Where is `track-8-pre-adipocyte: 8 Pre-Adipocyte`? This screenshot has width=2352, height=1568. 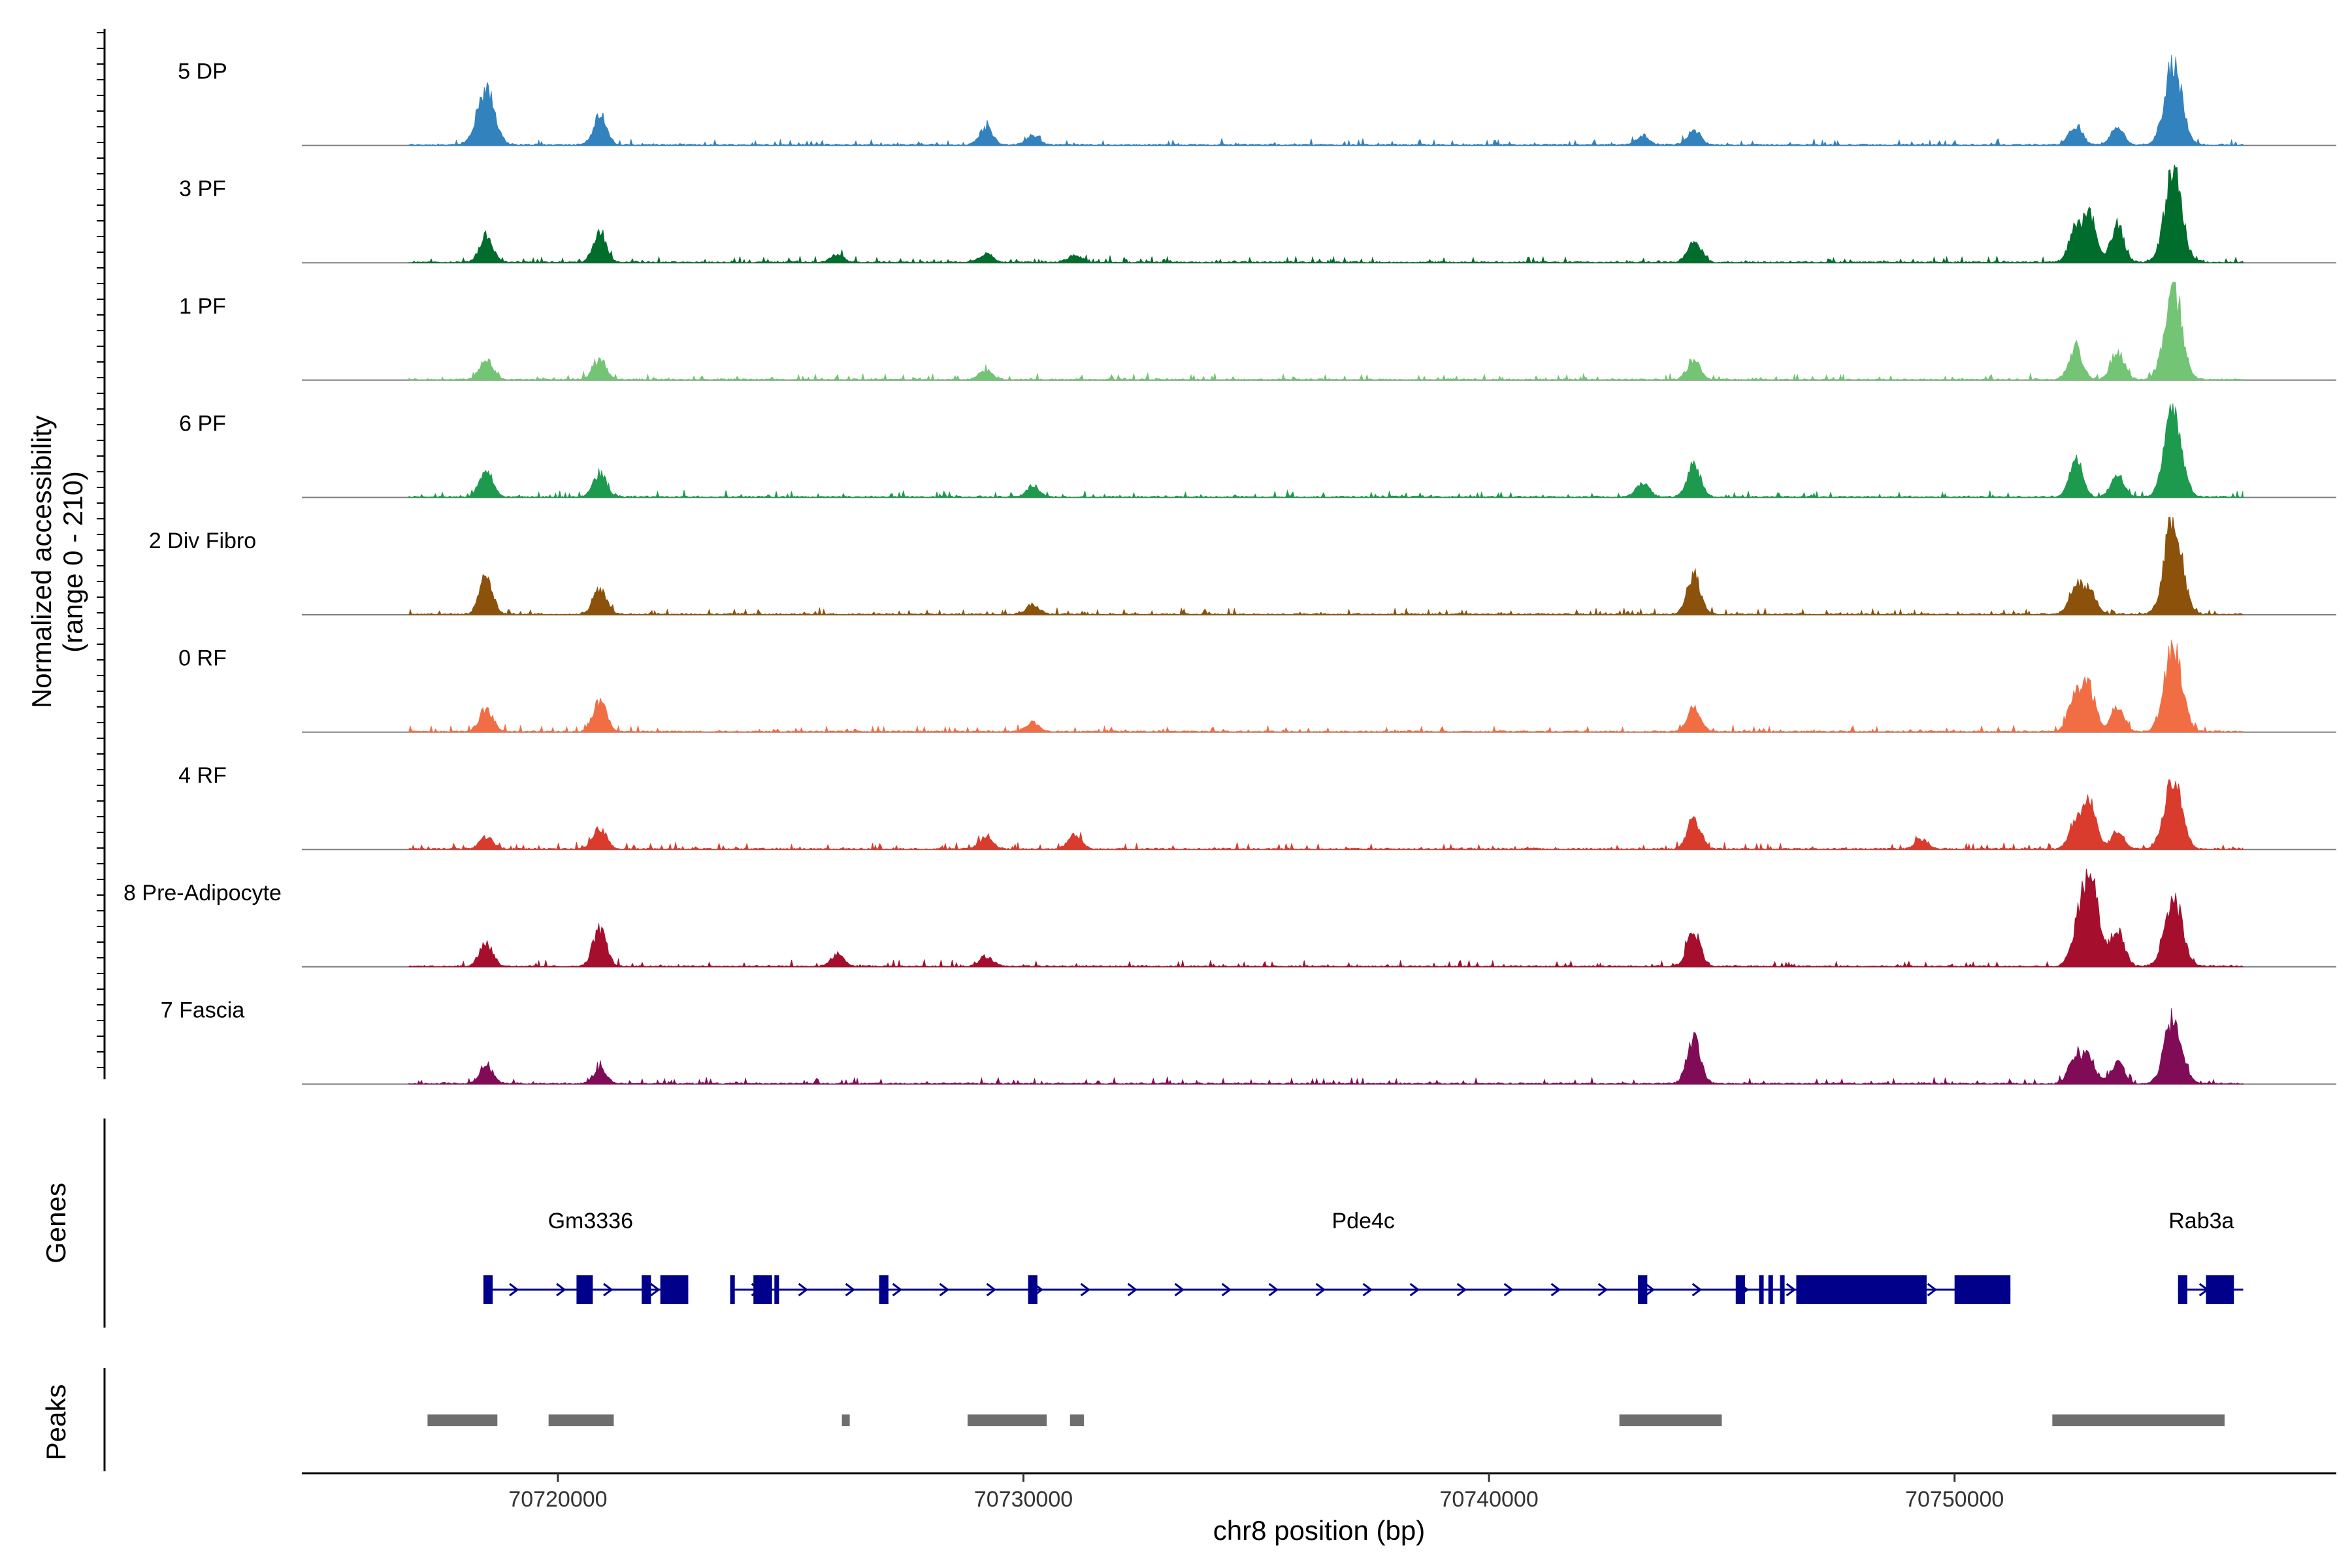 track-8-pre-adipocyte: 8 Pre-Adipocyte is located at coordinates (1229, 918).